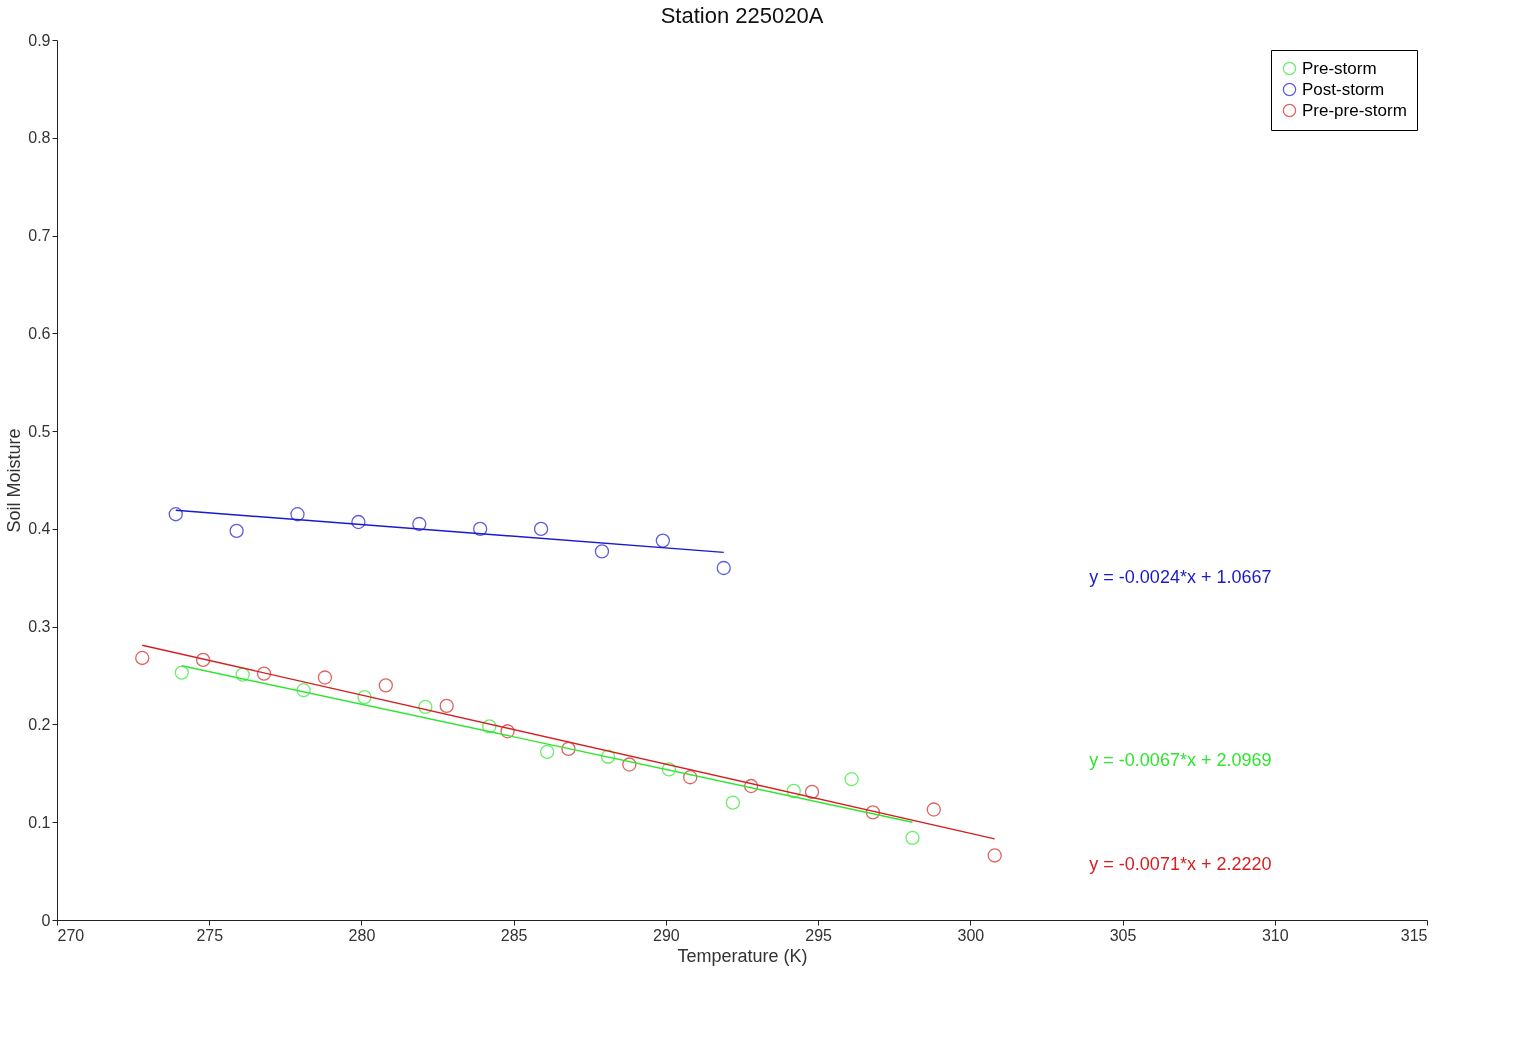 Image resolution: width=1522 pixels, height=1047 pixels. Describe the element at coordinates (1414, 935) in the screenshot. I see `x-tick-label: 315` at that location.